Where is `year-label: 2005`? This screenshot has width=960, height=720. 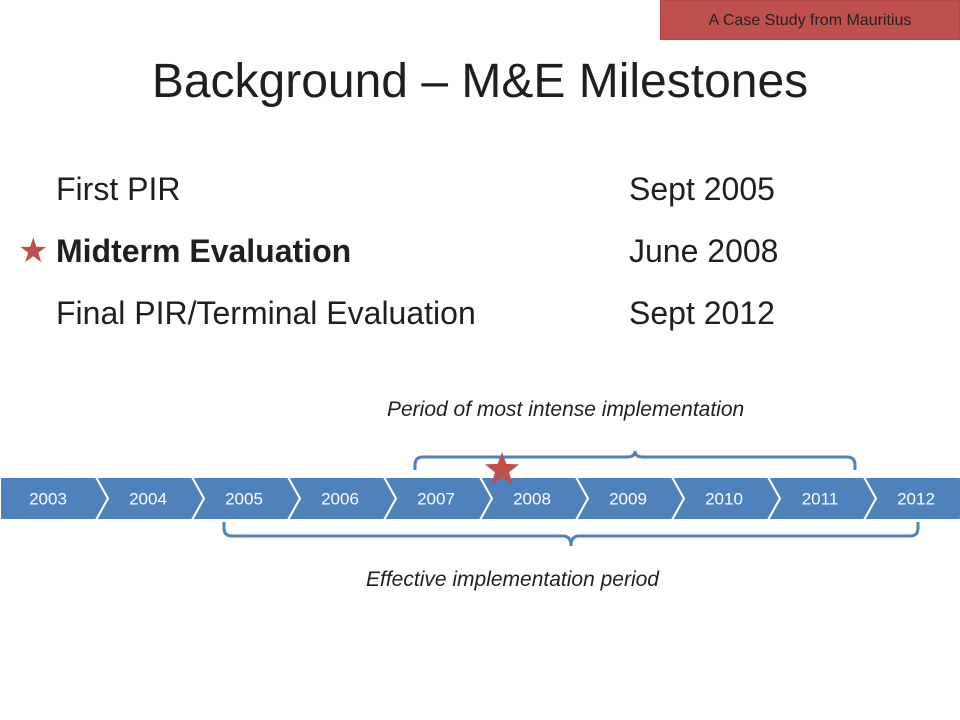
year-label: 2005 is located at coordinates (244, 499).